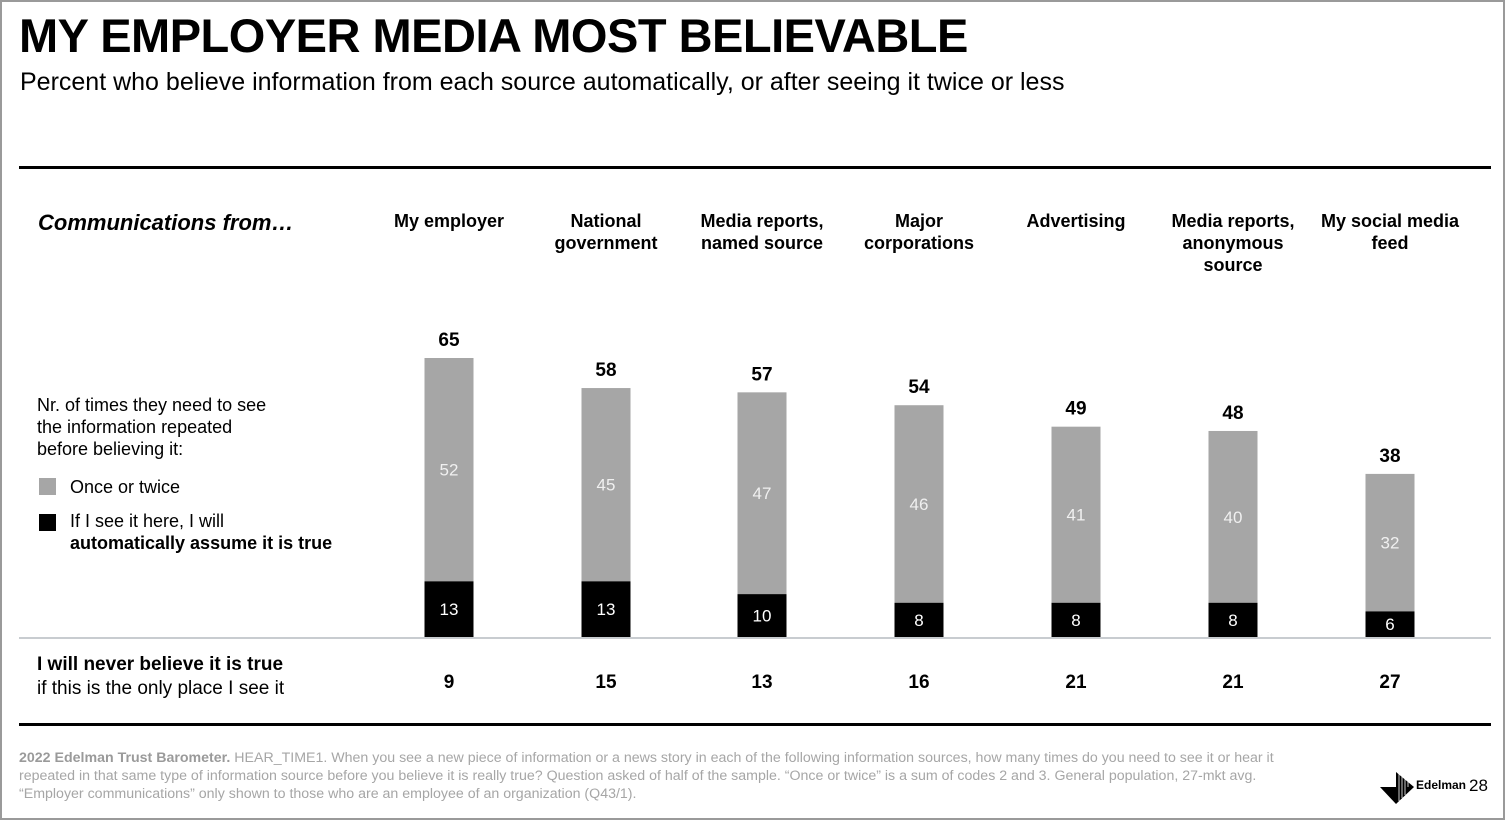 The image size is (1505, 820). Describe the element at coordinates (449, 340) in the screenshot. I see `total-value-label: 65` at that location.